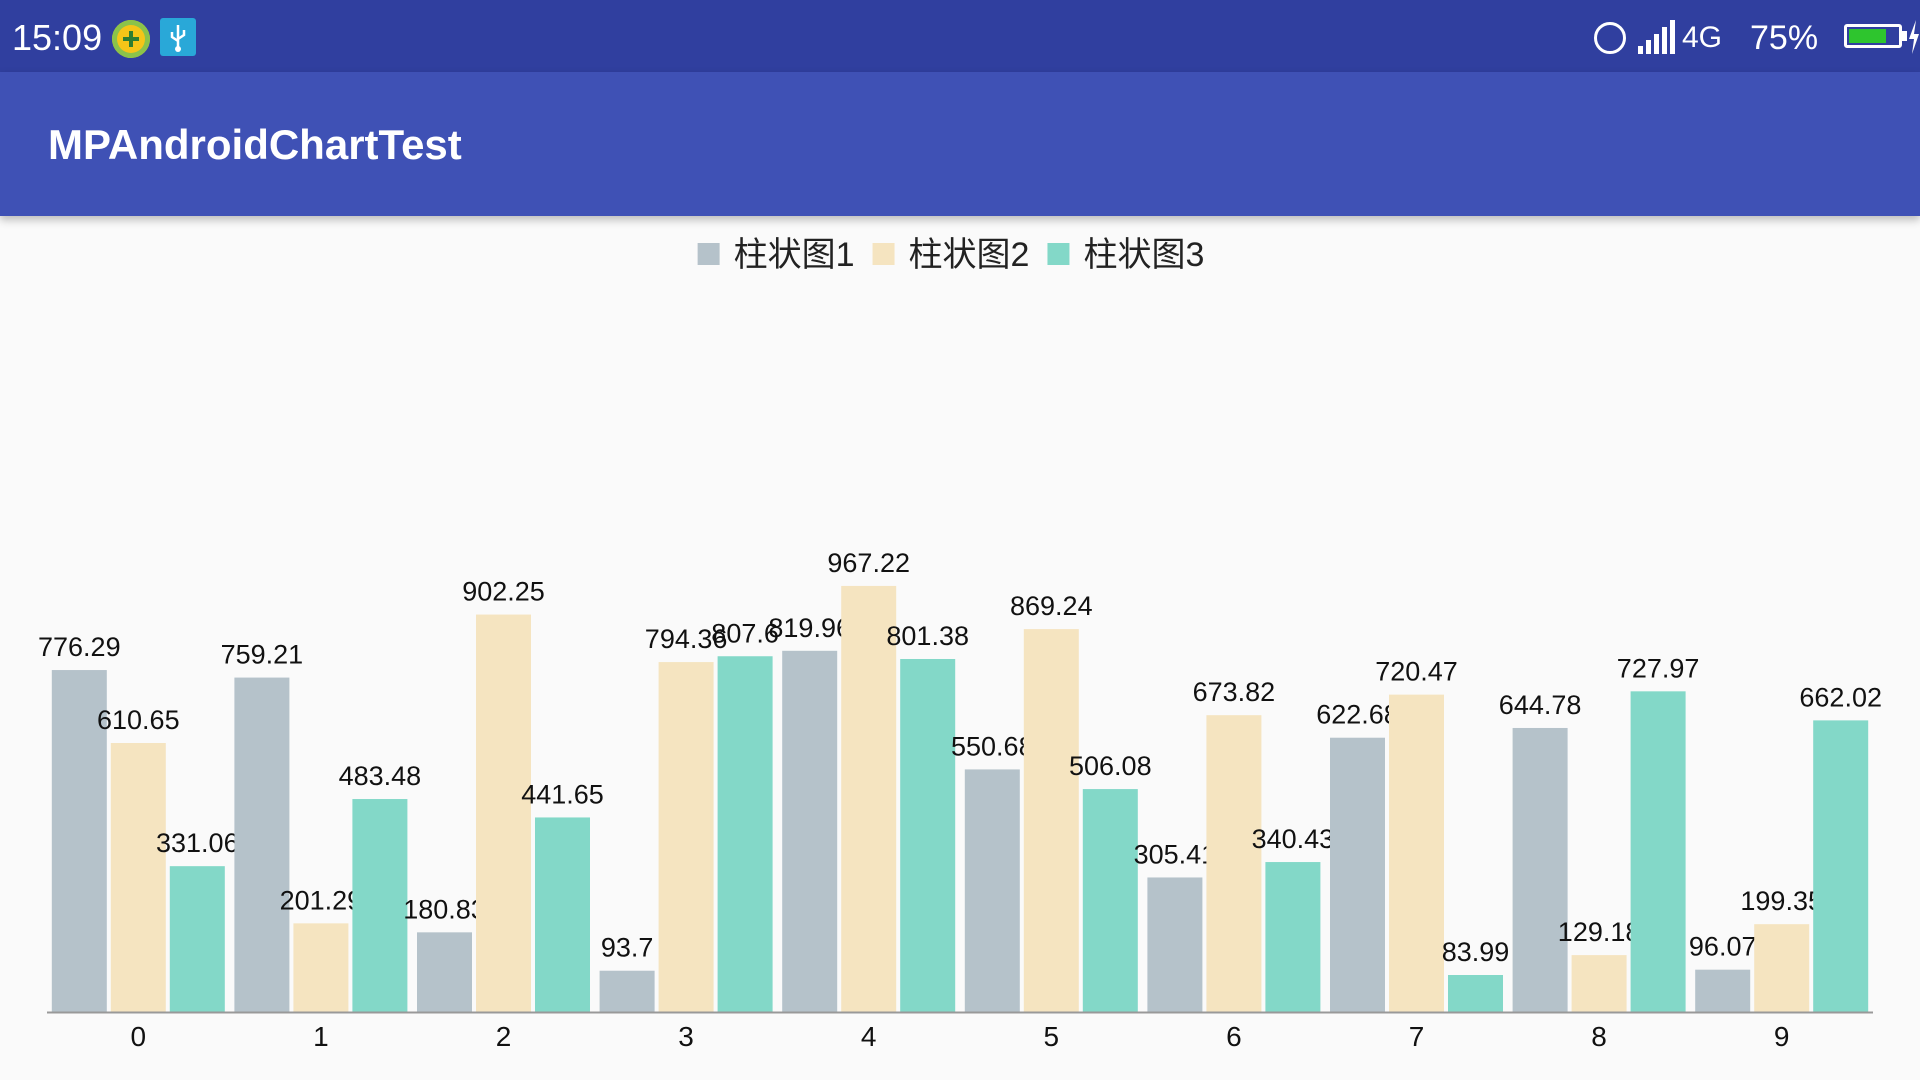 Image resolution: width=1920 pixels, height=1080 pixels. What do you see at coordinates (686, 639) in the screenshot?
I see `data-label: 794.36` at bounding box center [686, 639].